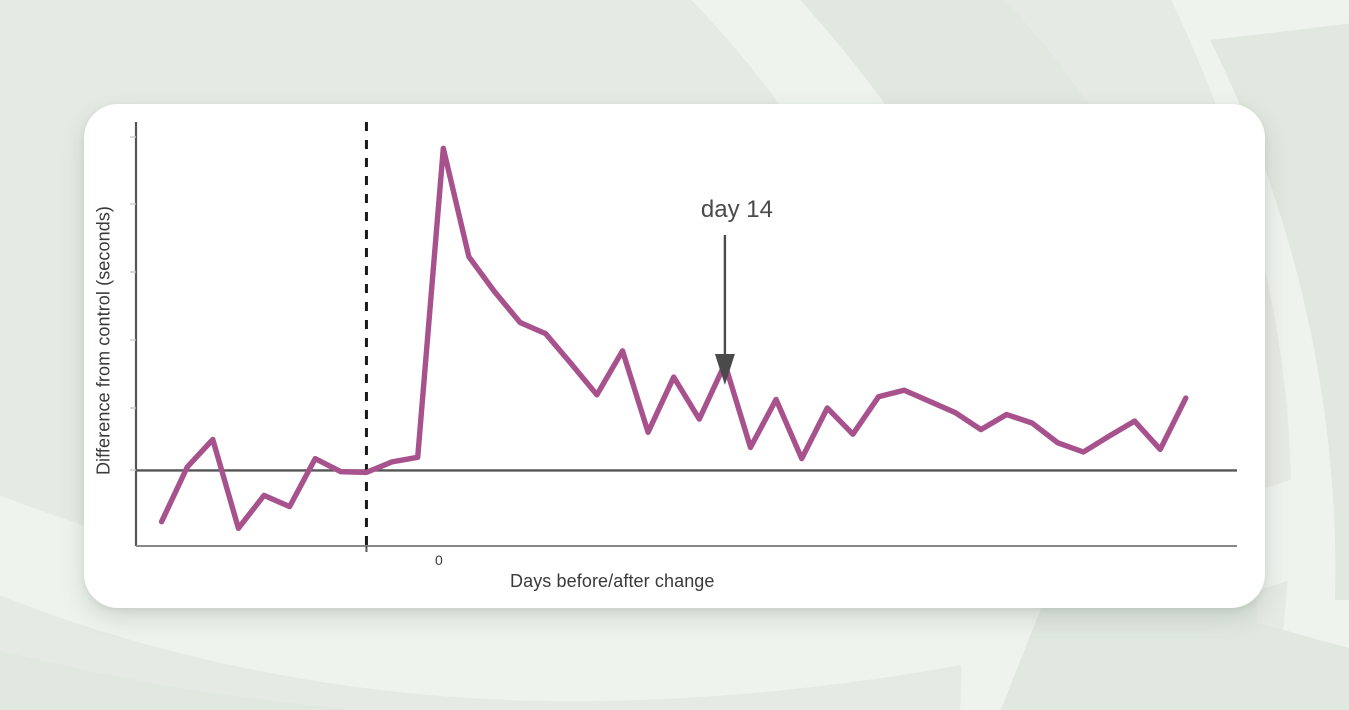 This screenshot has width=1349, height=710. What do you see at coordinates (612, 581) in the screenshot?
I see `x-axis-label: Days before/after change` at bounding box center [612, 581].